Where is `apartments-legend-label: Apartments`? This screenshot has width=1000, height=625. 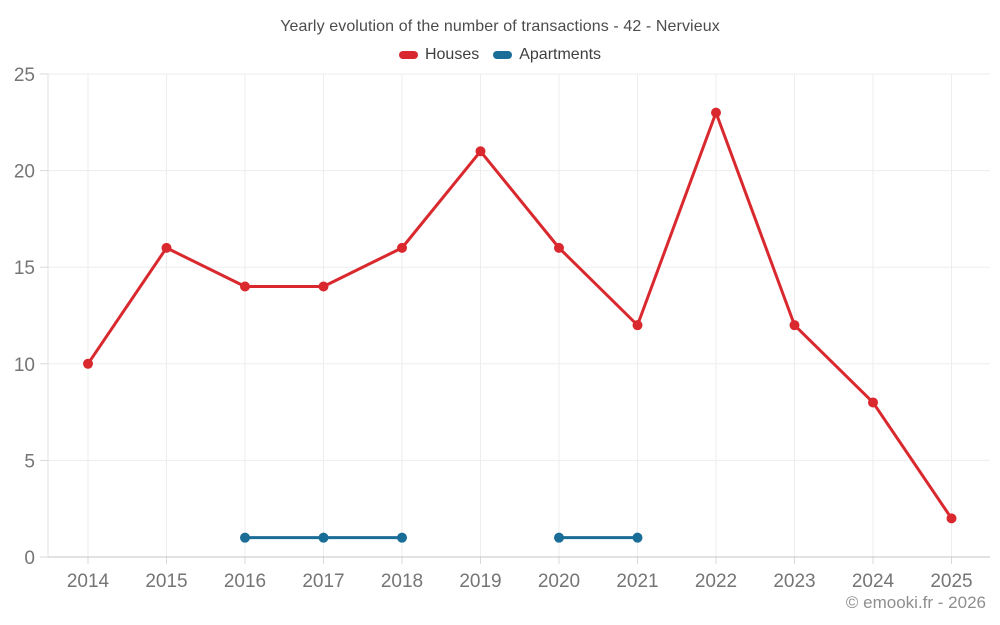
apartments-legend-label: Apartments is located at coordinates (560, 54).